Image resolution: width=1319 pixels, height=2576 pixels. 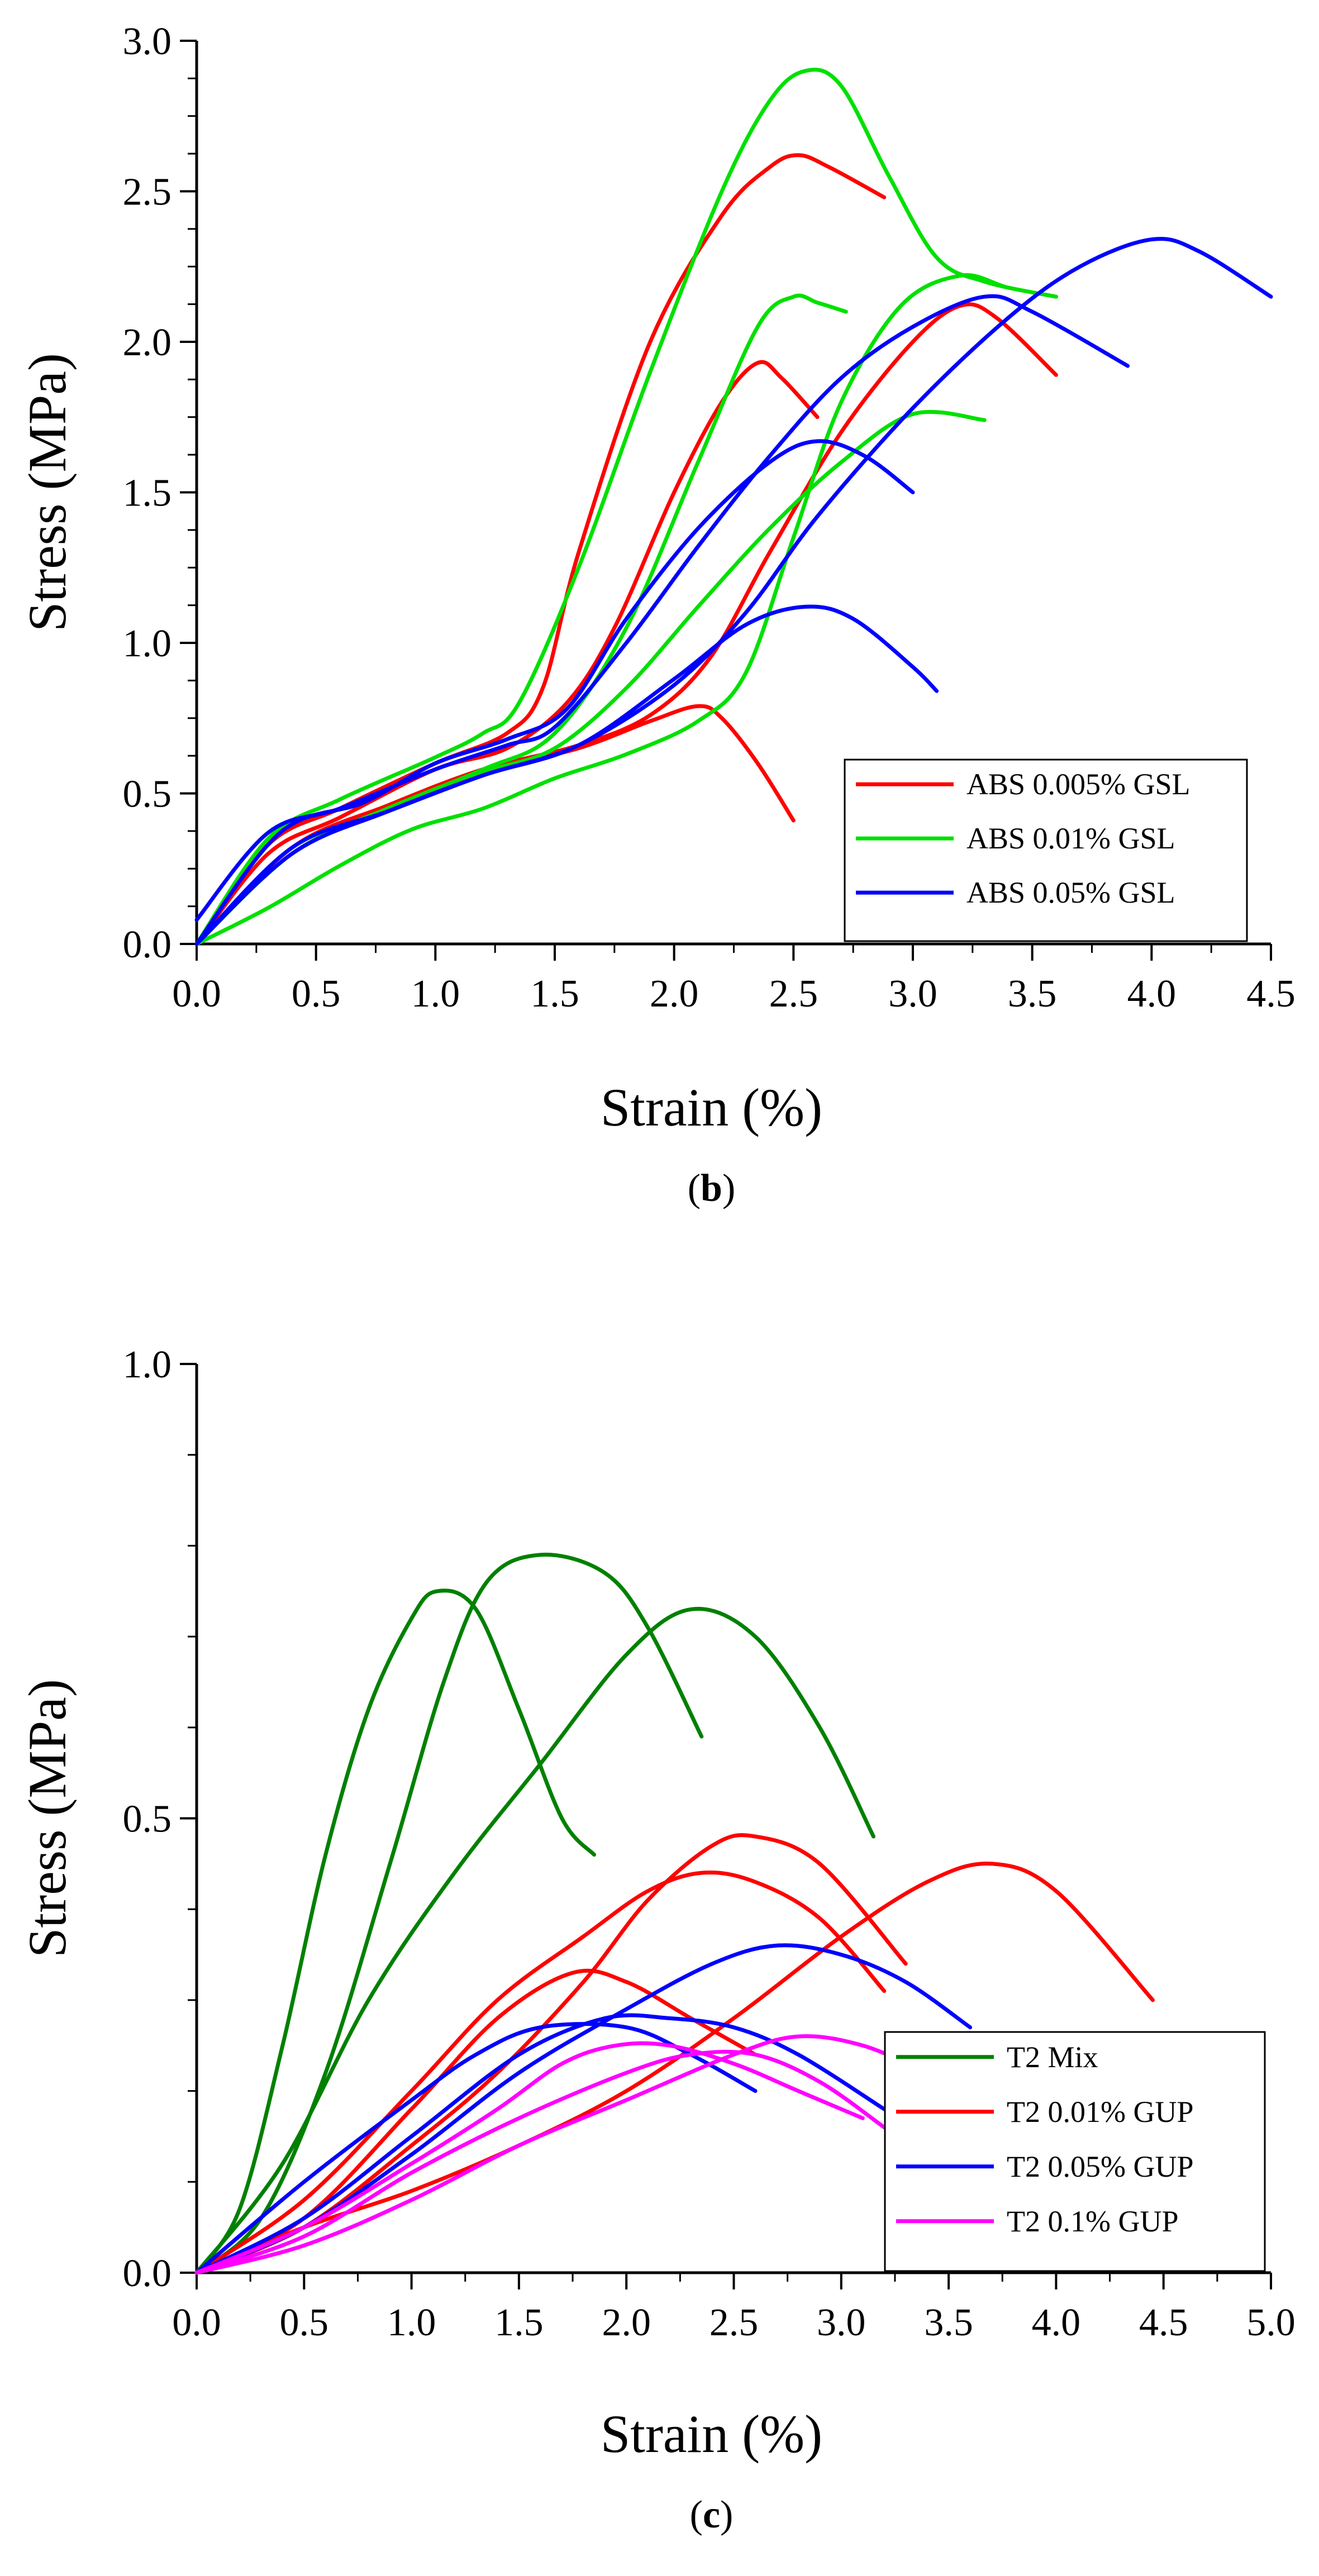 What do you see at coordinates (1070, 893) in the screenshot?
I see `legend-label: ABS 0.05% GSL` at bounding box center [1070, 893].